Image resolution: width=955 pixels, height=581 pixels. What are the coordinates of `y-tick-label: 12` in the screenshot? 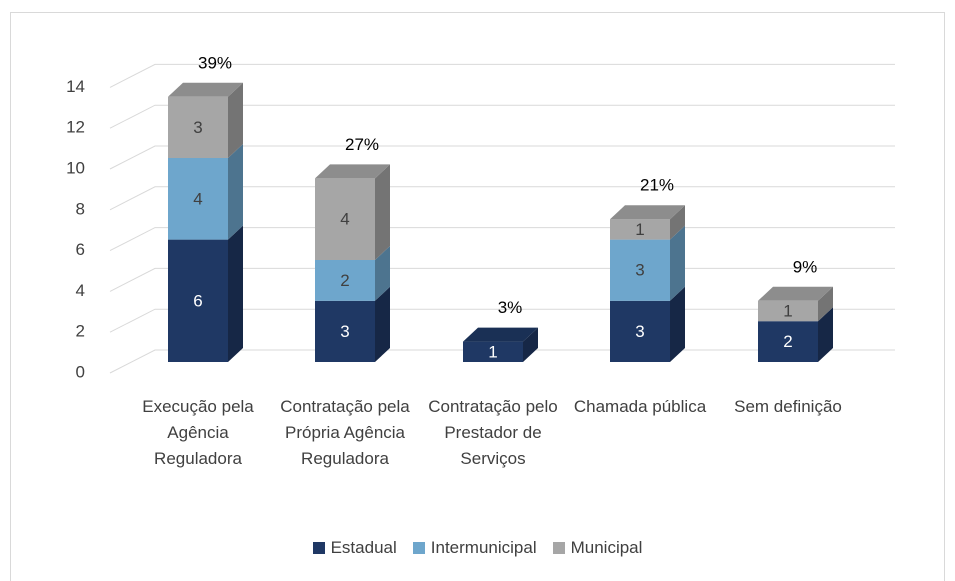 It's located at (75, 127).